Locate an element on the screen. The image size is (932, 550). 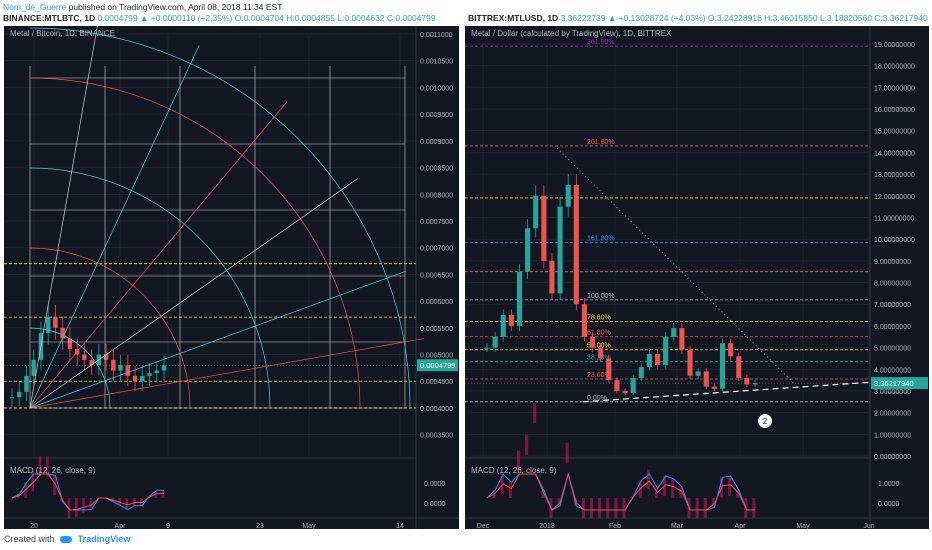
y-tick-label: 0.0007500 is located at coordinates (436, 222).